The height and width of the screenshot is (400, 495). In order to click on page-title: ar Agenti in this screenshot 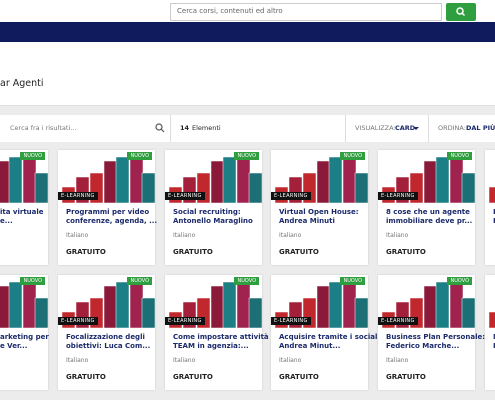, I will do `click(22, 83)`.